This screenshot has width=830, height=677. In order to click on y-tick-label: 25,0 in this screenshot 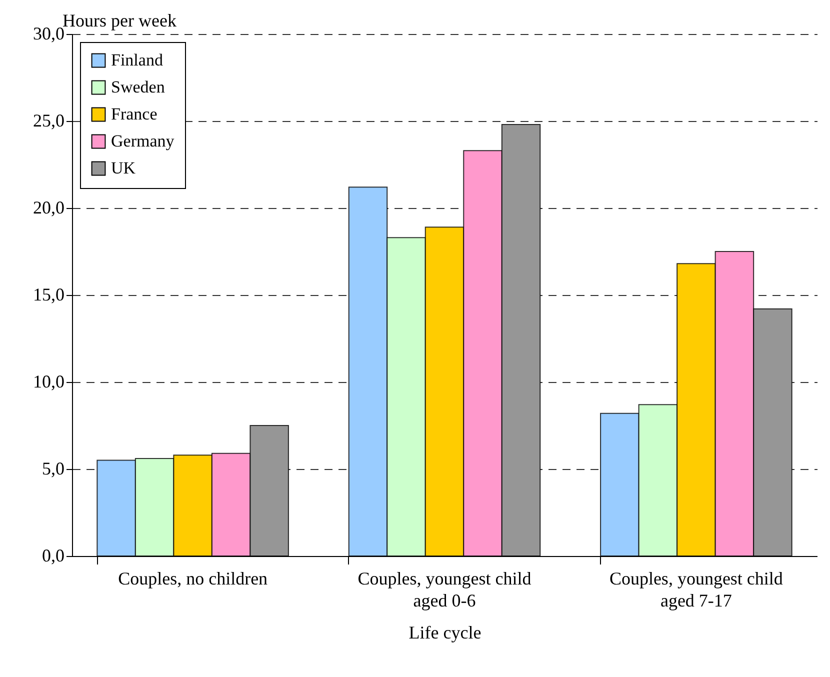, I will do `click(48, 120)`.